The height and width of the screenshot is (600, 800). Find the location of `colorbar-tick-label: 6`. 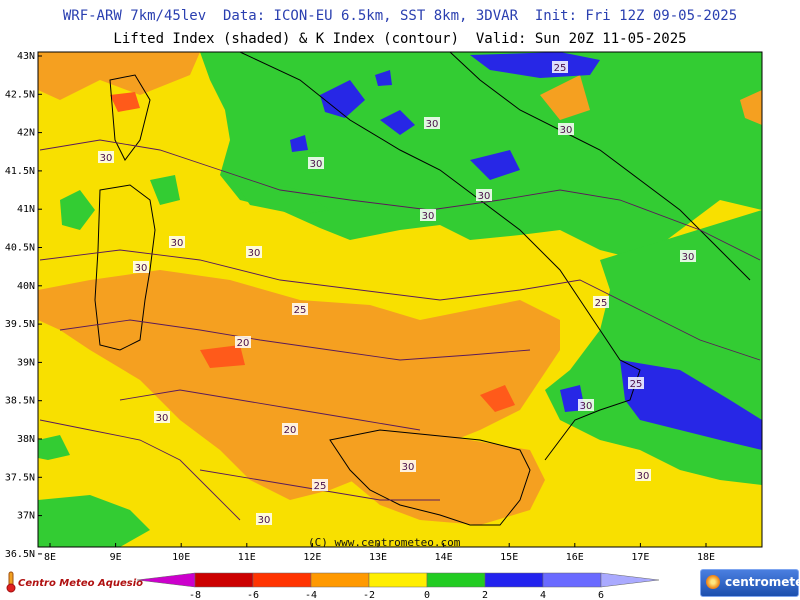

colorbar-tick-label: 6 is located at coordinates (601, 595).